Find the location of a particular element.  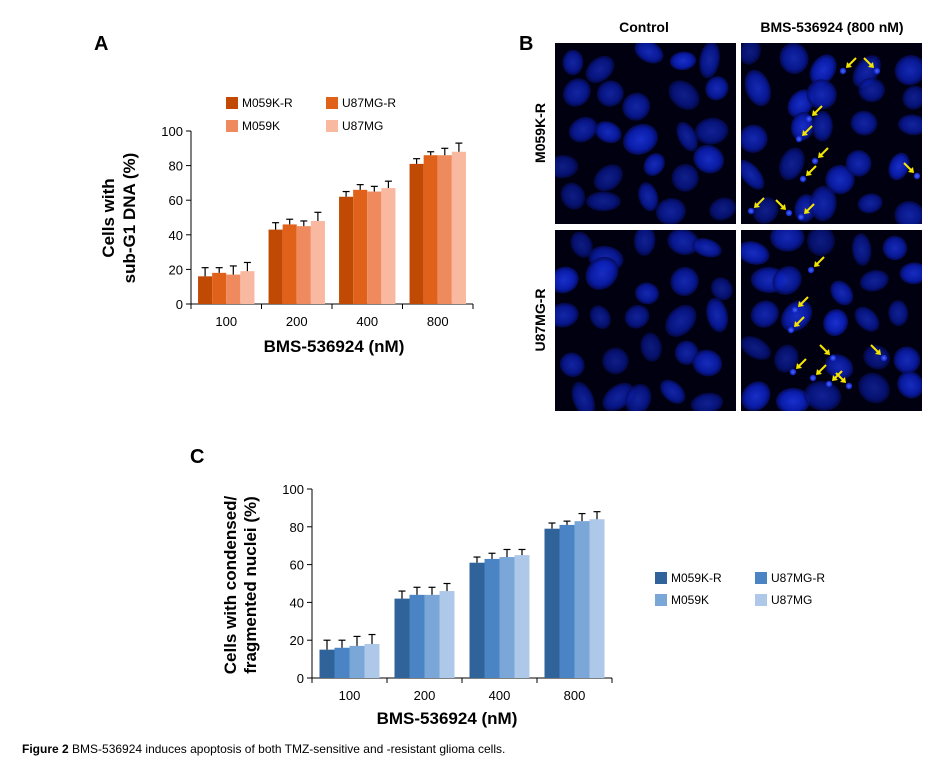

chart-c-ytick-label: 60 is located at coordinates (297, 565).